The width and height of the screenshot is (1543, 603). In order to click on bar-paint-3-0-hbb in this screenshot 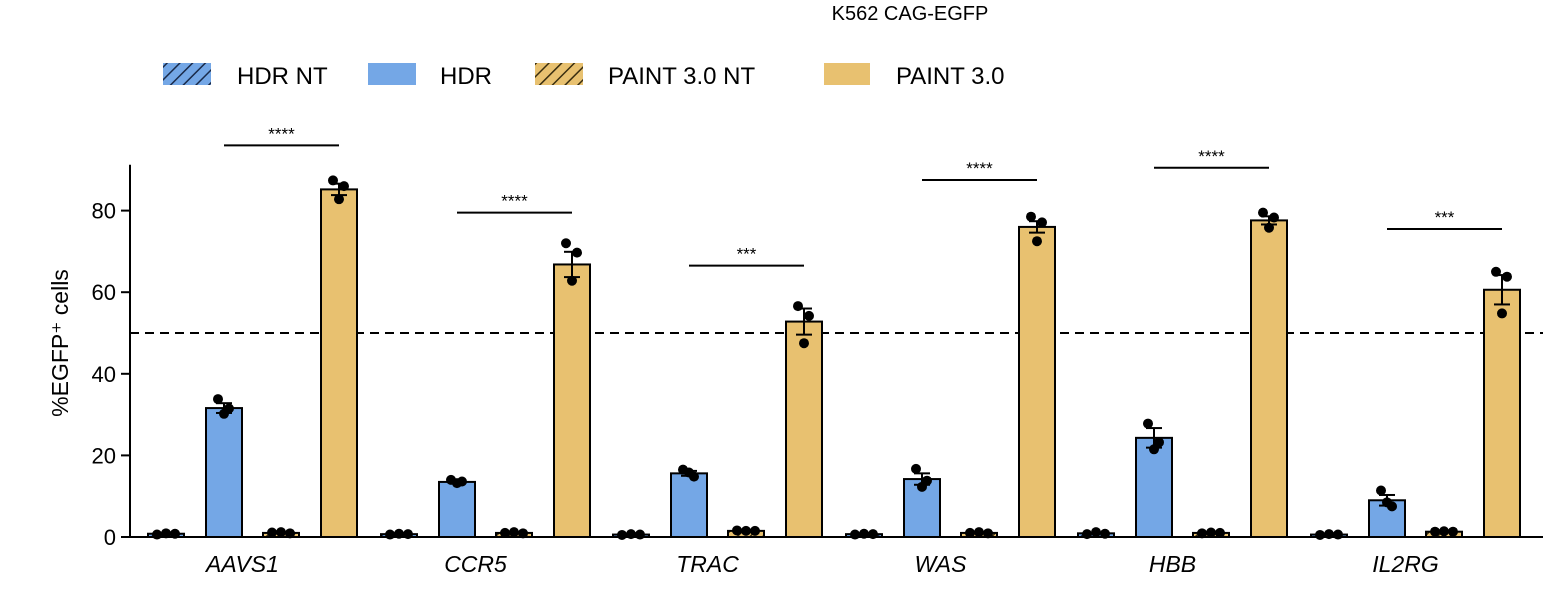, I will do `click(1269, 378)`.